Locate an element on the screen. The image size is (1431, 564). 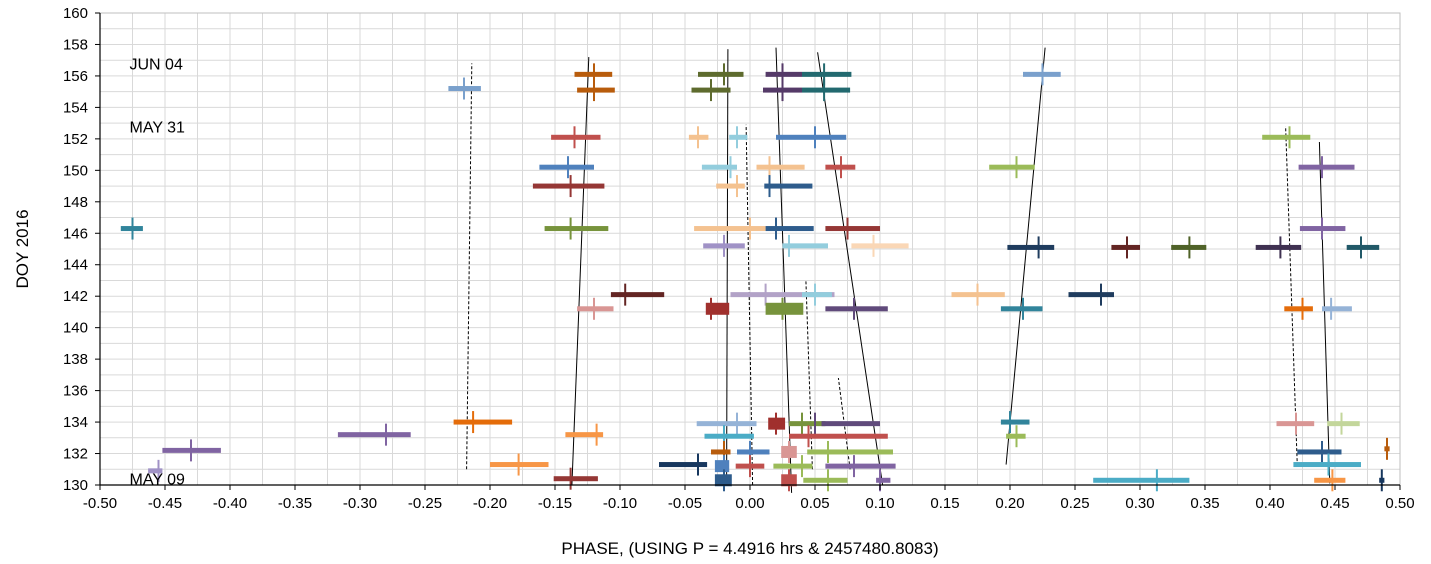
y-tick-label: 160 is located at coordinates (75, 13).